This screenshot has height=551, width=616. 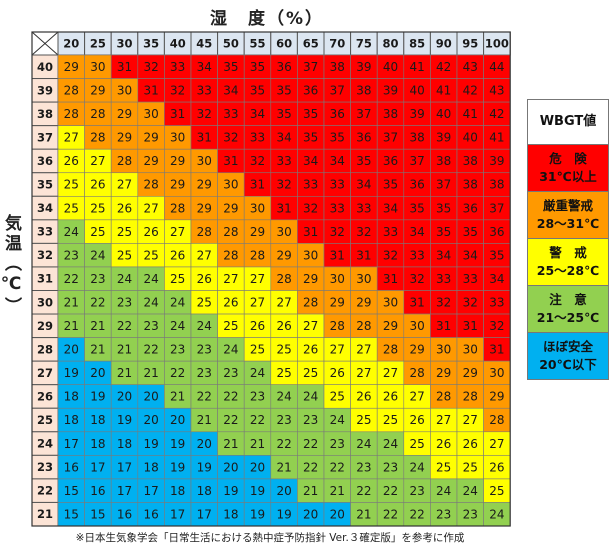 I want to click on cell-value-label: 42, so click(x=443, y=67).